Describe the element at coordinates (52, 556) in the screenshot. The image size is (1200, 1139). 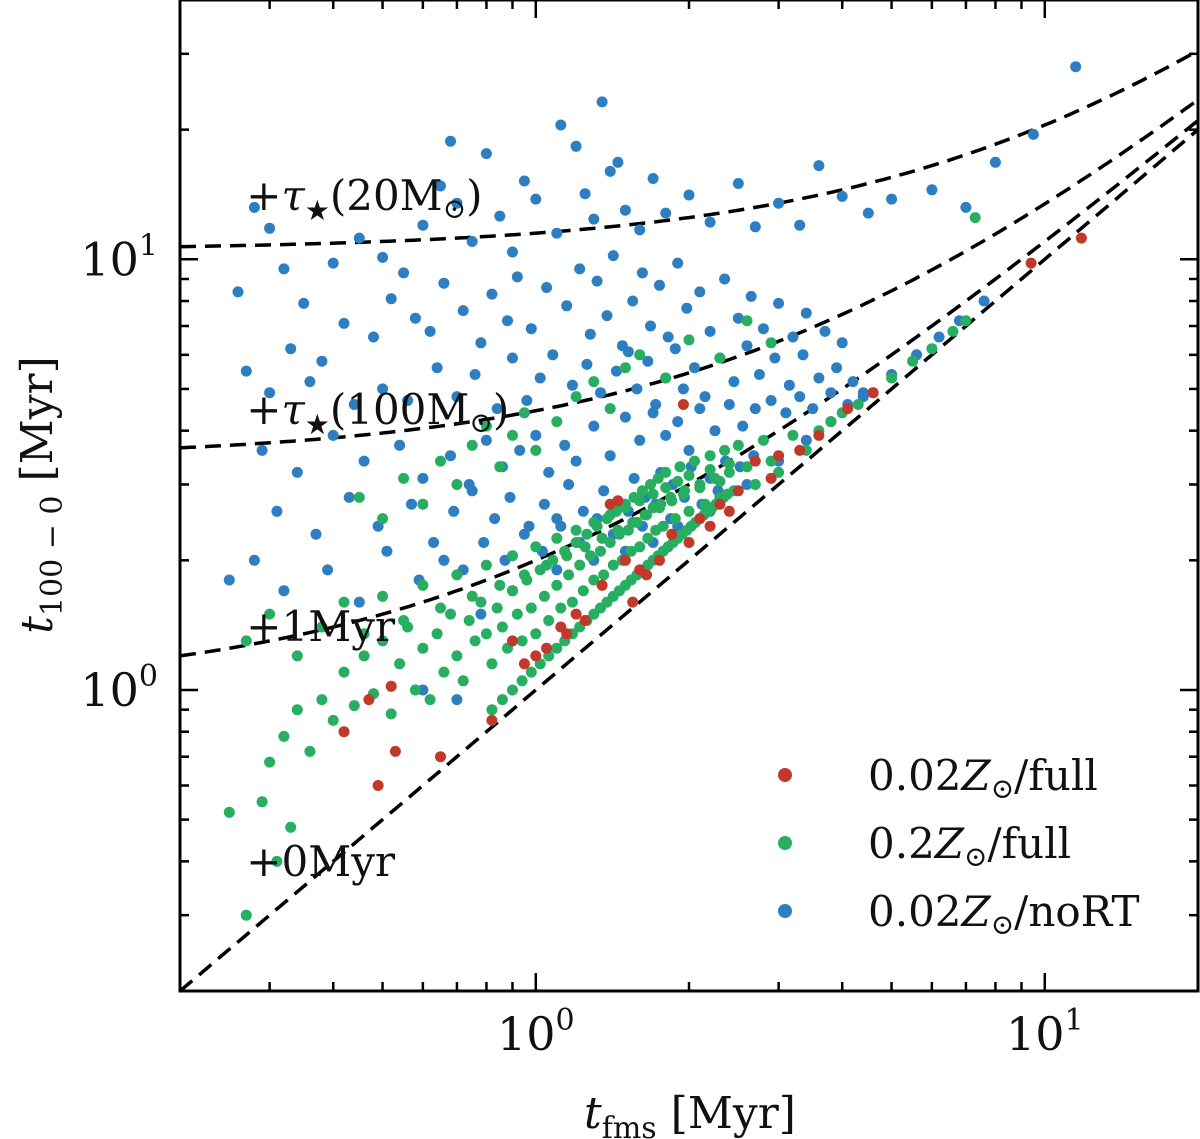
I see `y-axis-label-sub: 100 − 0` at that location.